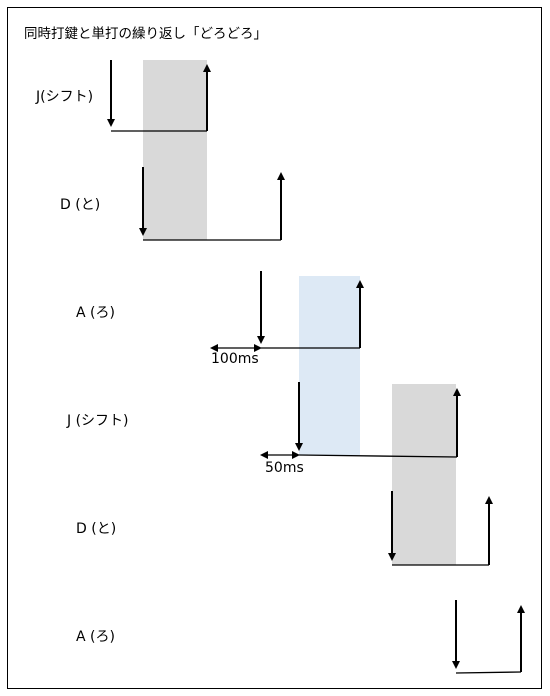 This screenshot has height=696, width=550. What do you see at coordinates (96, 529) in the screenshot?
I see `row-label-d-to-2: D (と)` at bounding box center [96, 529].